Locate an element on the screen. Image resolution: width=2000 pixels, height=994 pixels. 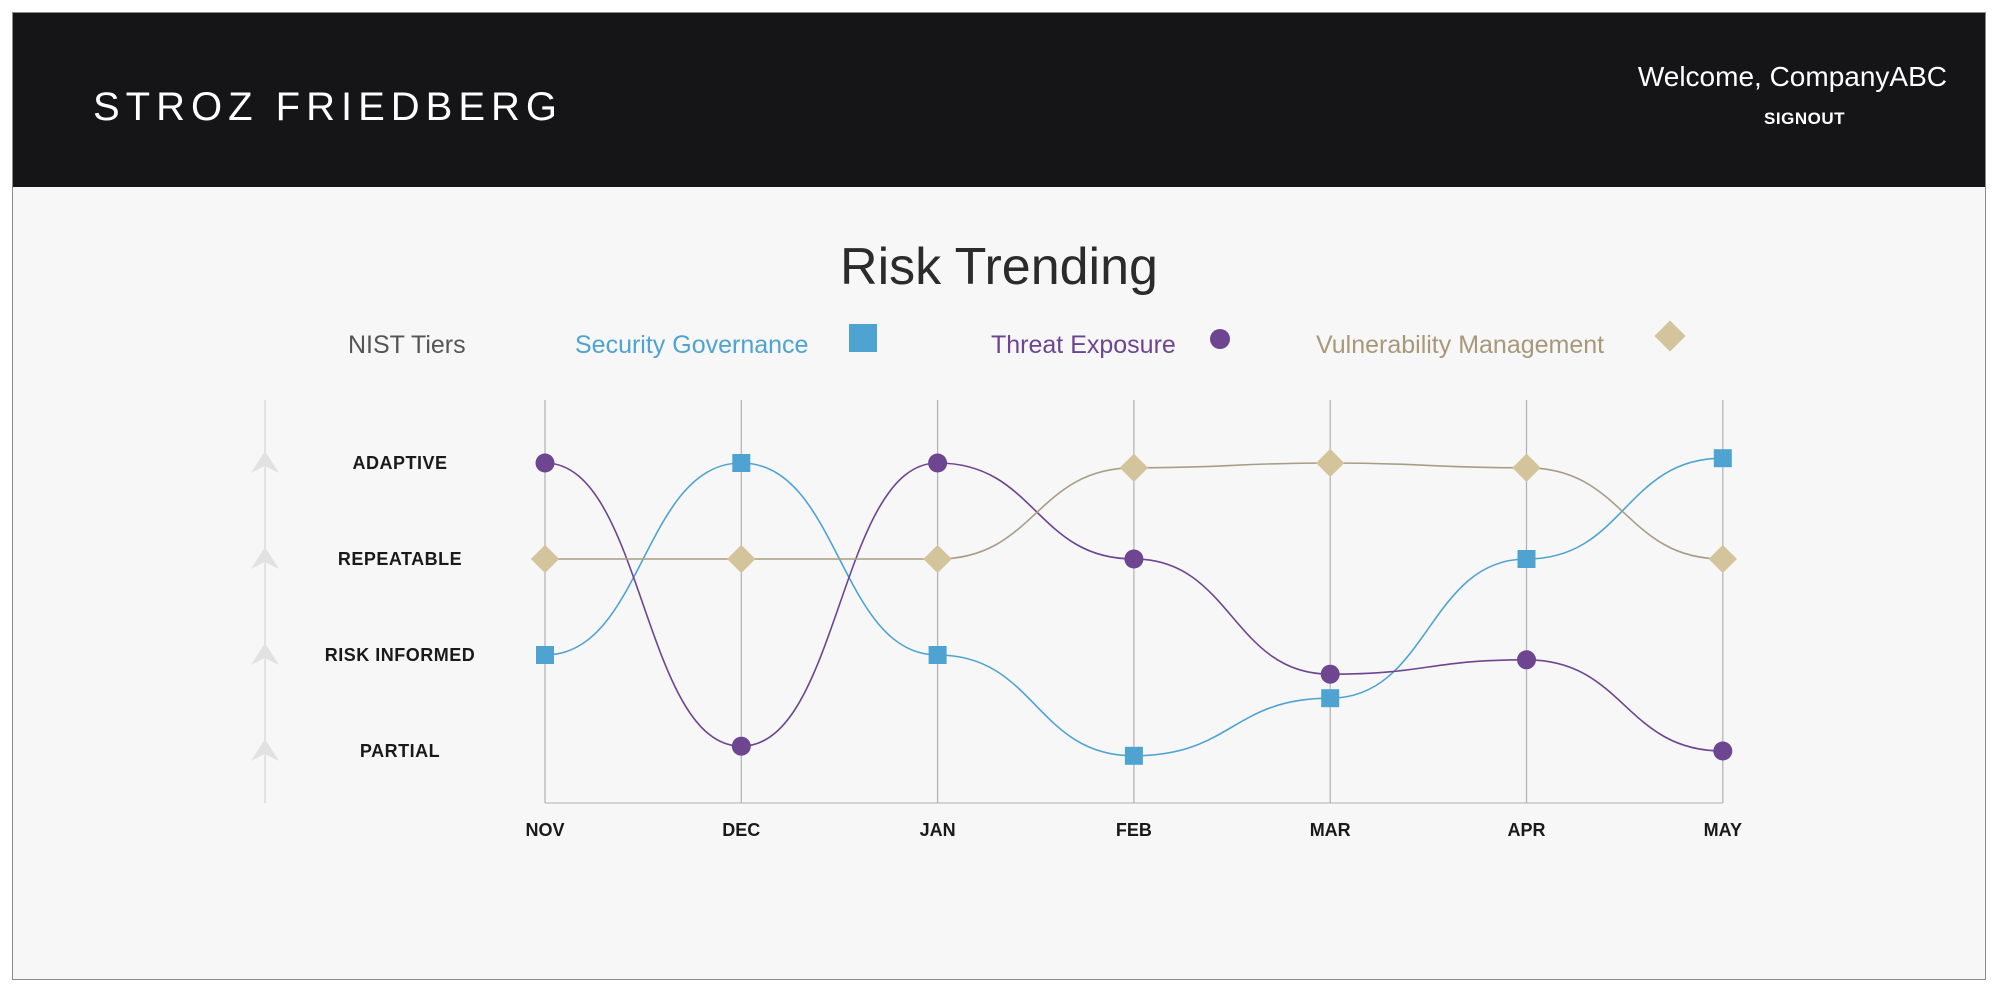
chart-title: Risk Trending is located at coordinates (999, 267).